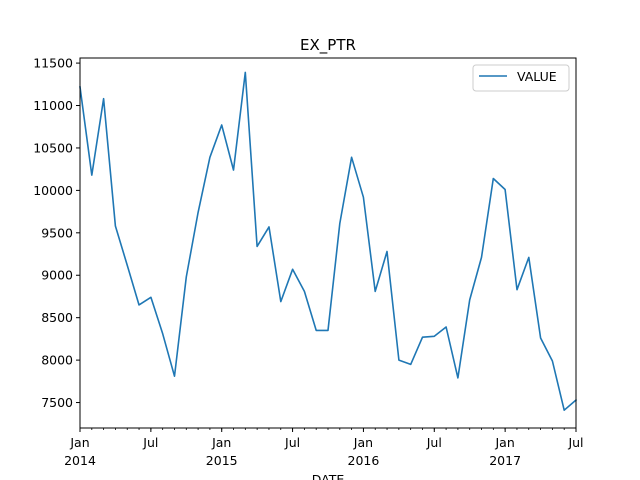 This screenshot has width=640, height=480. Describe the element at coordinates (53, 63) in the screenshot. I see `y-tick-label: 11500` at that location.